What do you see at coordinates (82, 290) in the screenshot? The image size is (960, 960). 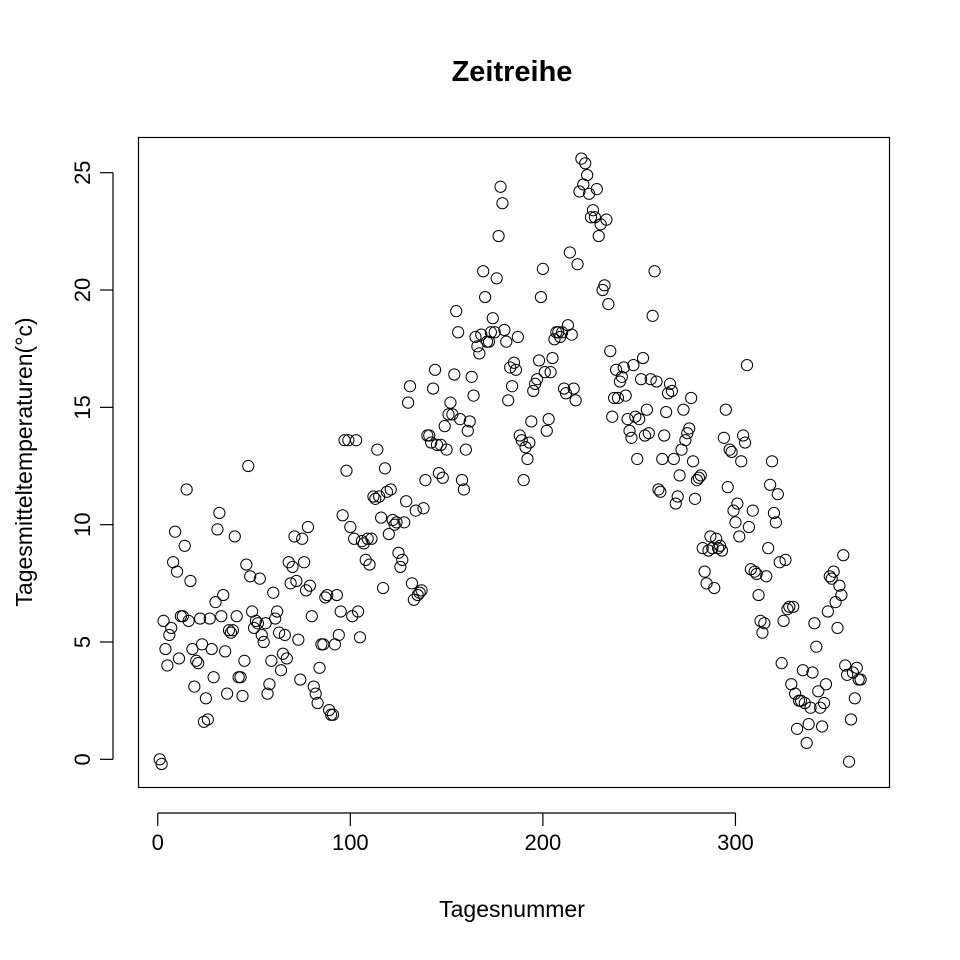 I see `y-tick-label: 20` at bounding box center [82, 290].